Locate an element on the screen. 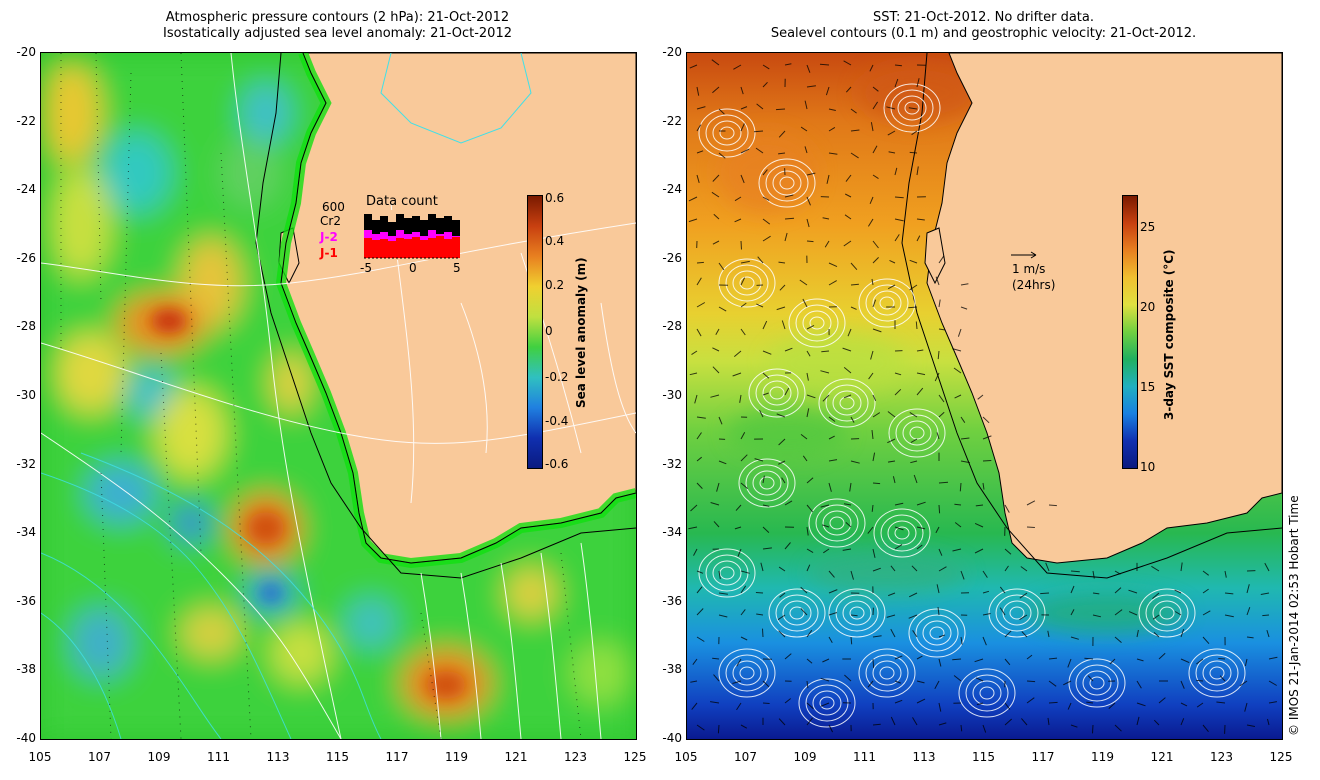 The image size is (1320, 780). left-lat-tick-9: -38 is located at coordinates (26, 669).